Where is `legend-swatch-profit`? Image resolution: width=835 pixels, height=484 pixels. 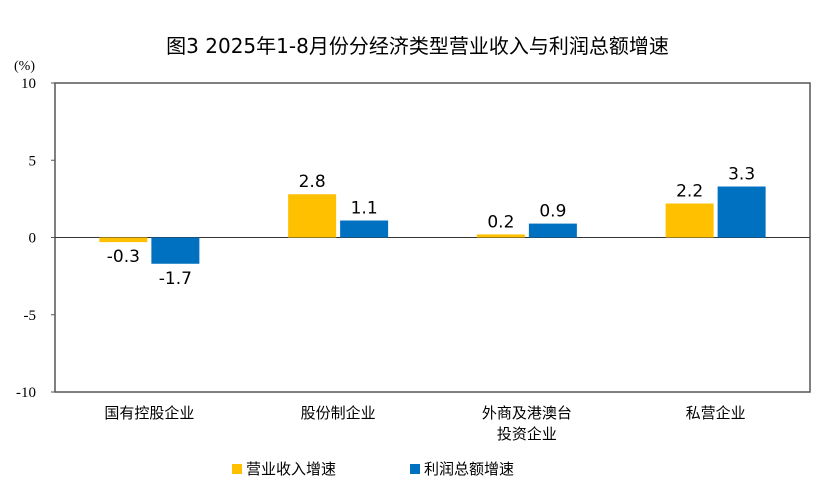 legend-swatch-profit is located at coordinates (415, 468).